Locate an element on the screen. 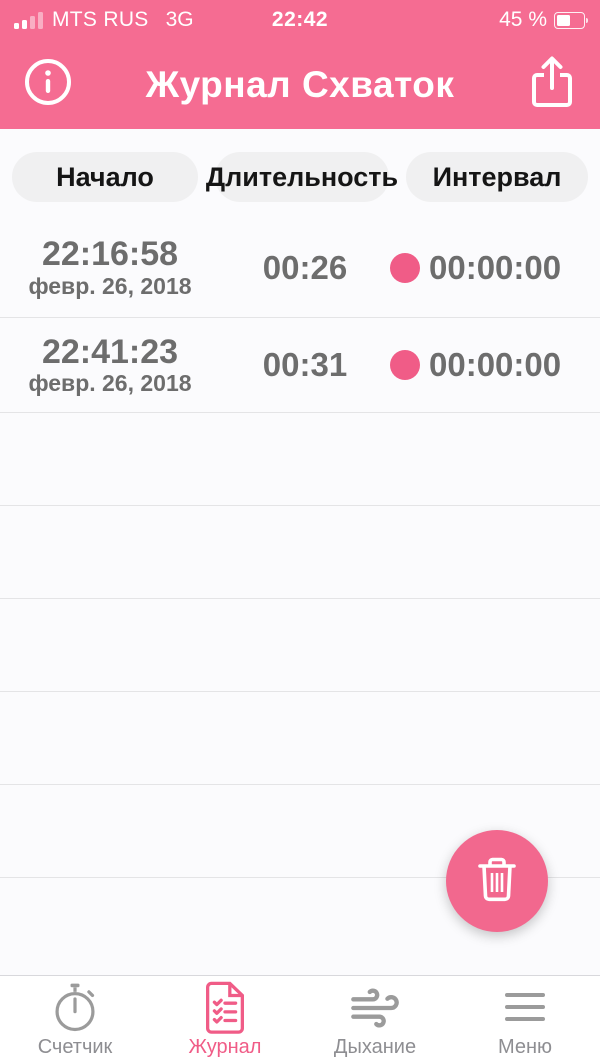 The height and width of the screenshot is (1063, 600). tab-journal: Журнал is located at coordinates (225, 1019).